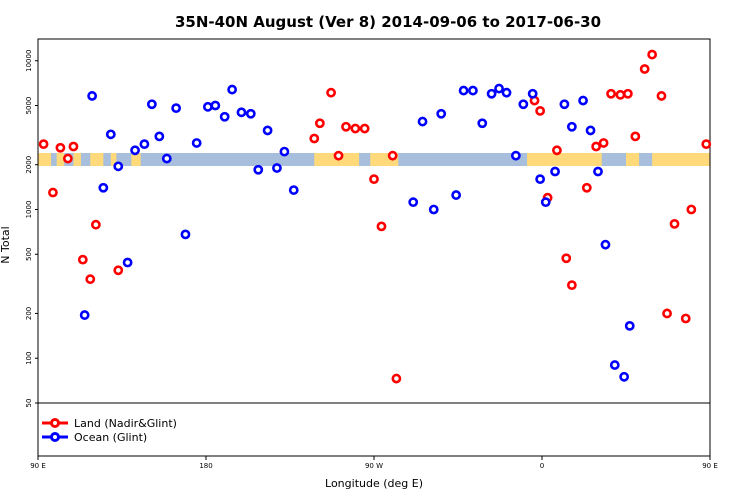 The image size is (750, 500). I want to click on legend-marker-land, so click(55, 423).